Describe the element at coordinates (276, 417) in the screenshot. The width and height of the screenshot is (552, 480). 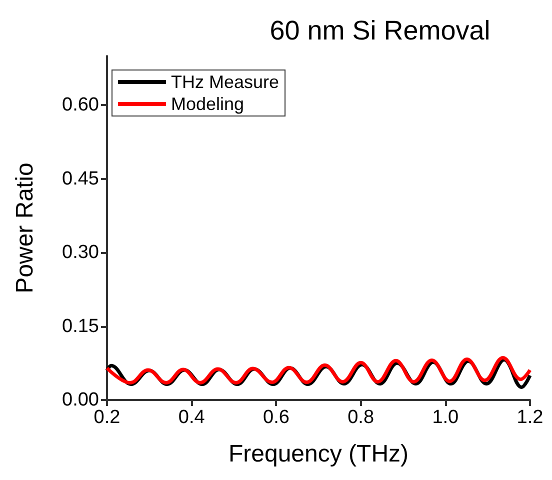
I see `x-tick-label: 0.6` at that location.